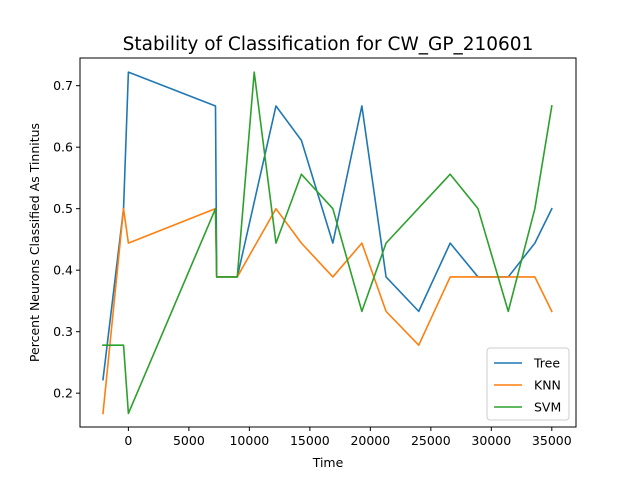 The image size is (640, 480). What do you see at coordinates (189, 440) in the screenshot?
I see `x-tick-label: 5000` at bounding box center [189, 440].